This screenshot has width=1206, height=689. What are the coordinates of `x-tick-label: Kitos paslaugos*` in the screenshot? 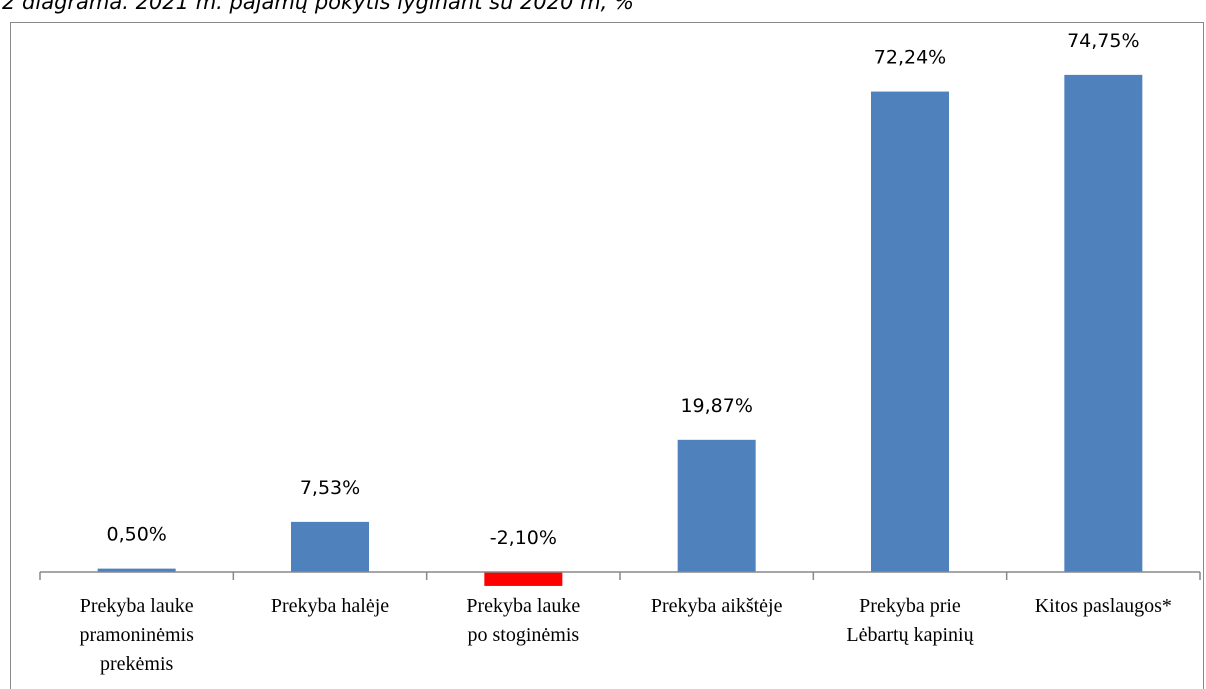 It's located at (1103, 606).